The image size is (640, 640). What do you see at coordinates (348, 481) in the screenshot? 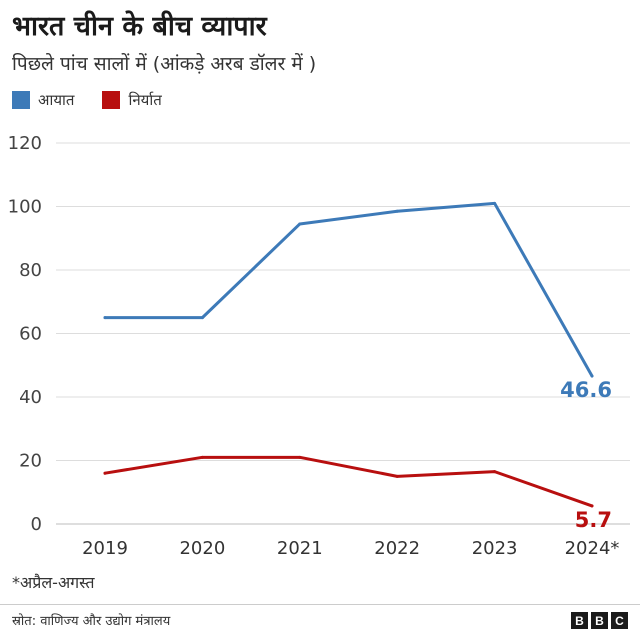
I see `exports-series-line` at bounding box center [348, 481].